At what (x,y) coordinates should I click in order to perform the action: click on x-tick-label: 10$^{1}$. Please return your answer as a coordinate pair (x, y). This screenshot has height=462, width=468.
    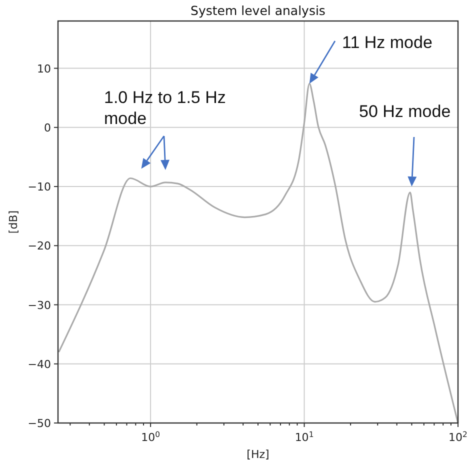
    Looking at the image, I should click on (304, 437).